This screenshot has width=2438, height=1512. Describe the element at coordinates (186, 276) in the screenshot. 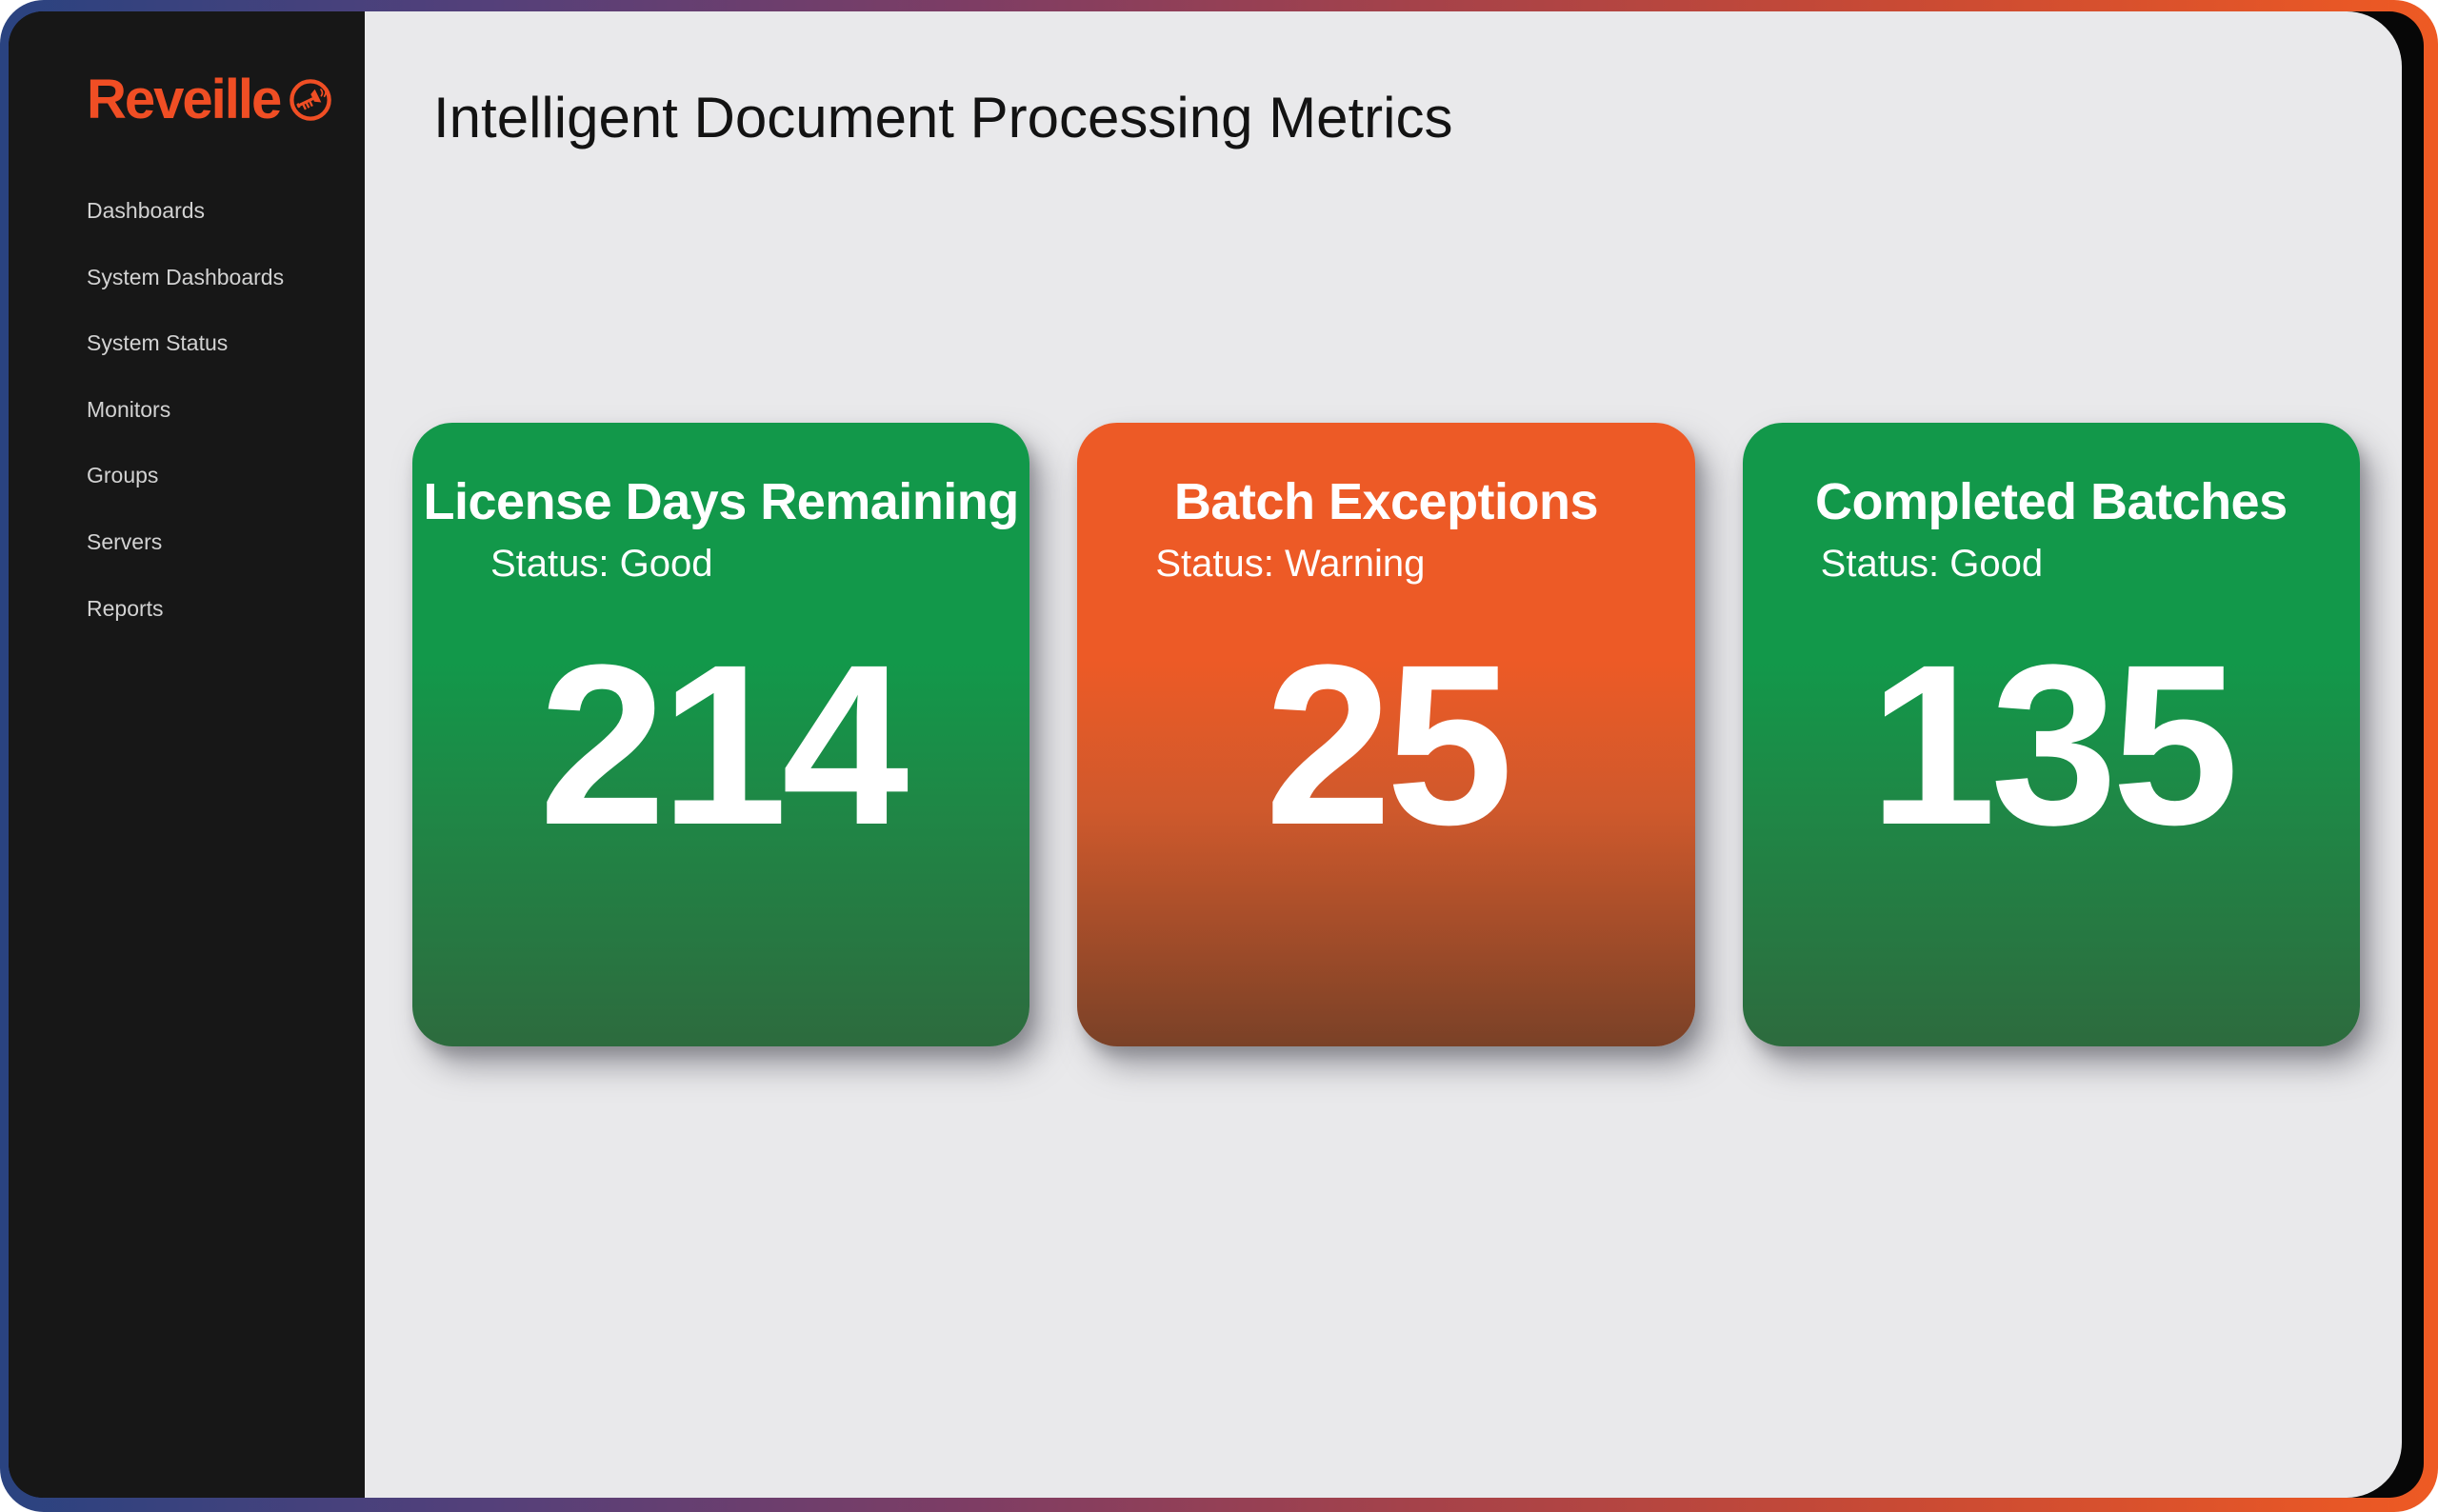

I see `sidebar-item-system-dashboards: System Dashboards` at that location.